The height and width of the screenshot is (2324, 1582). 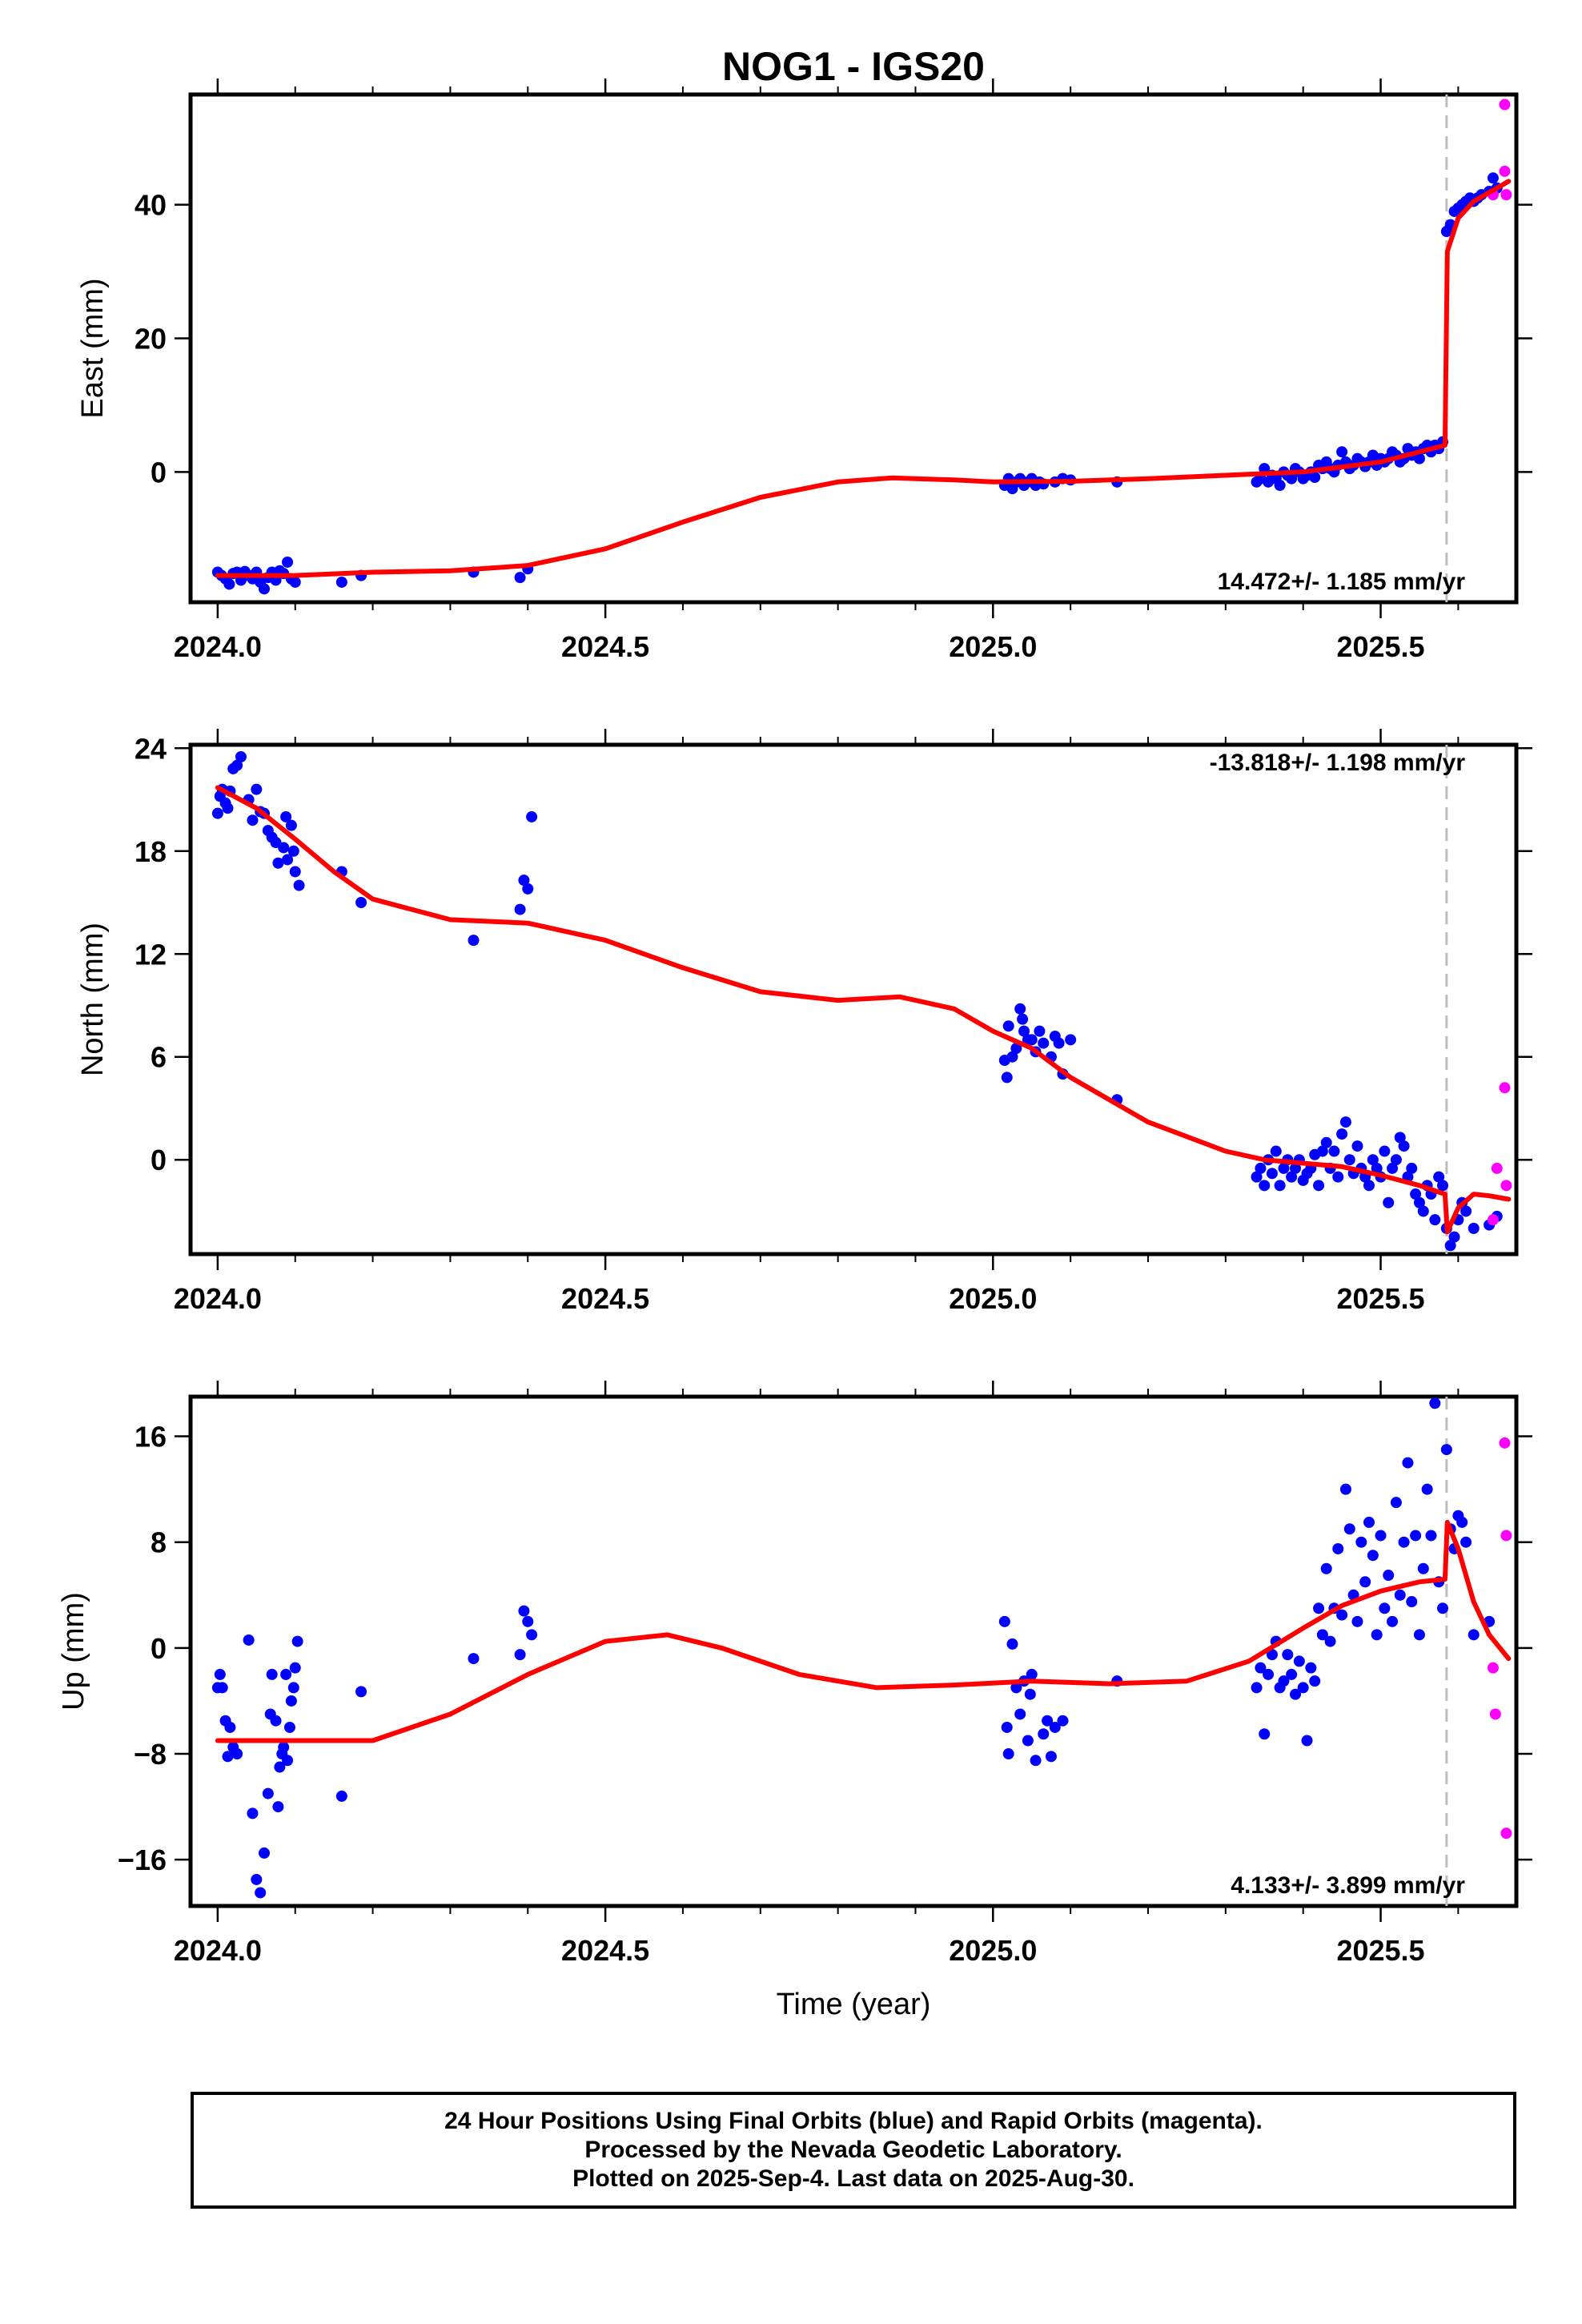 I want to click on x-tick-label: 2024.5, so click(x=605, y=1298).